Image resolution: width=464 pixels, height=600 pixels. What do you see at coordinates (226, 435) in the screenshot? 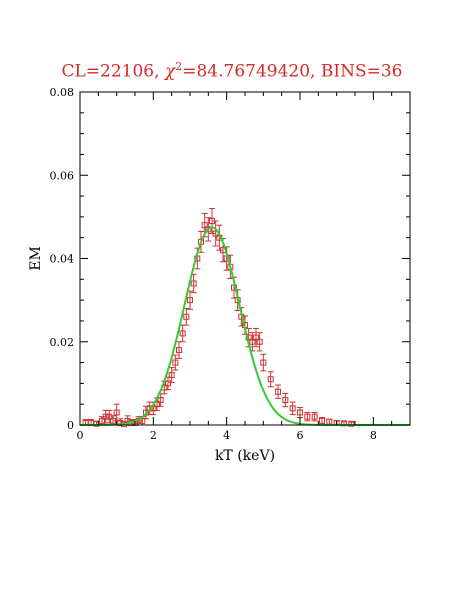
I see `x-tick-label: 4` at bounding box center [226, 435].